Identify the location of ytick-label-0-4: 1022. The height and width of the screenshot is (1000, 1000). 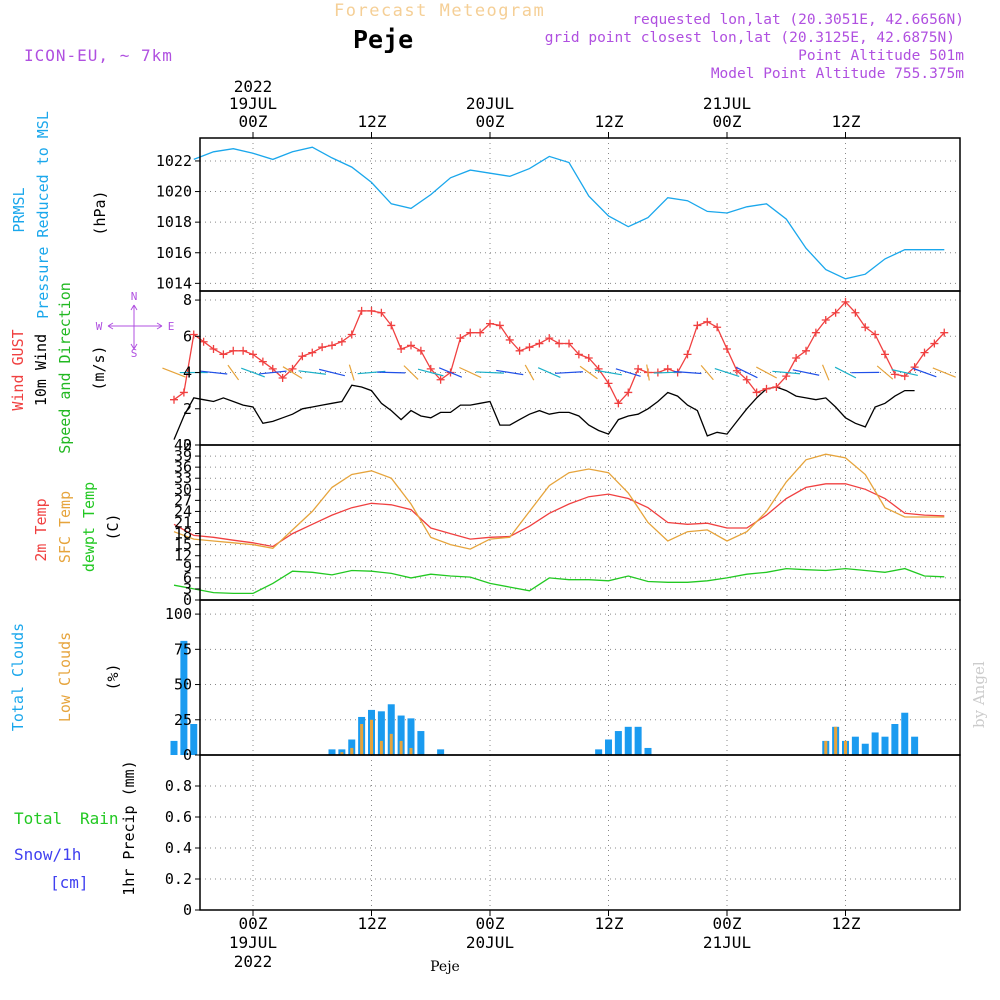
(174, 161).